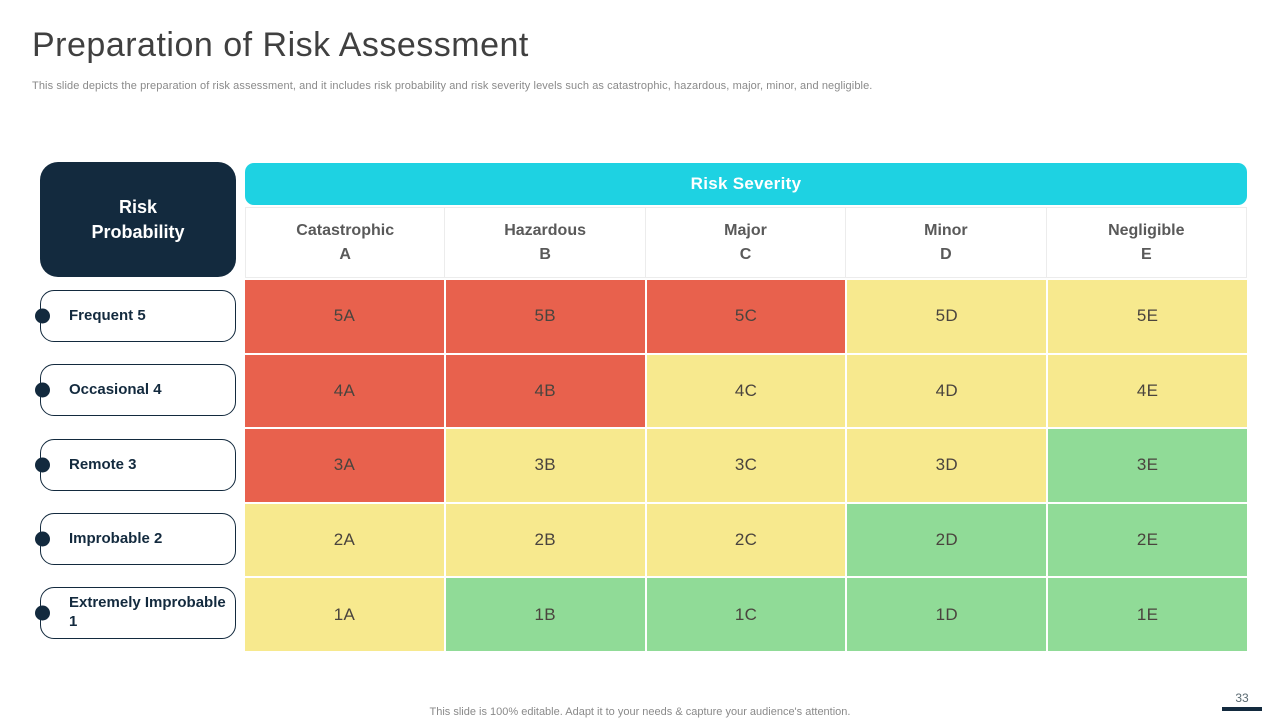 Image resolution: width=1280 pixels, height=720 pixels. I want to click on column-header-name: Major, so click(745, 231).